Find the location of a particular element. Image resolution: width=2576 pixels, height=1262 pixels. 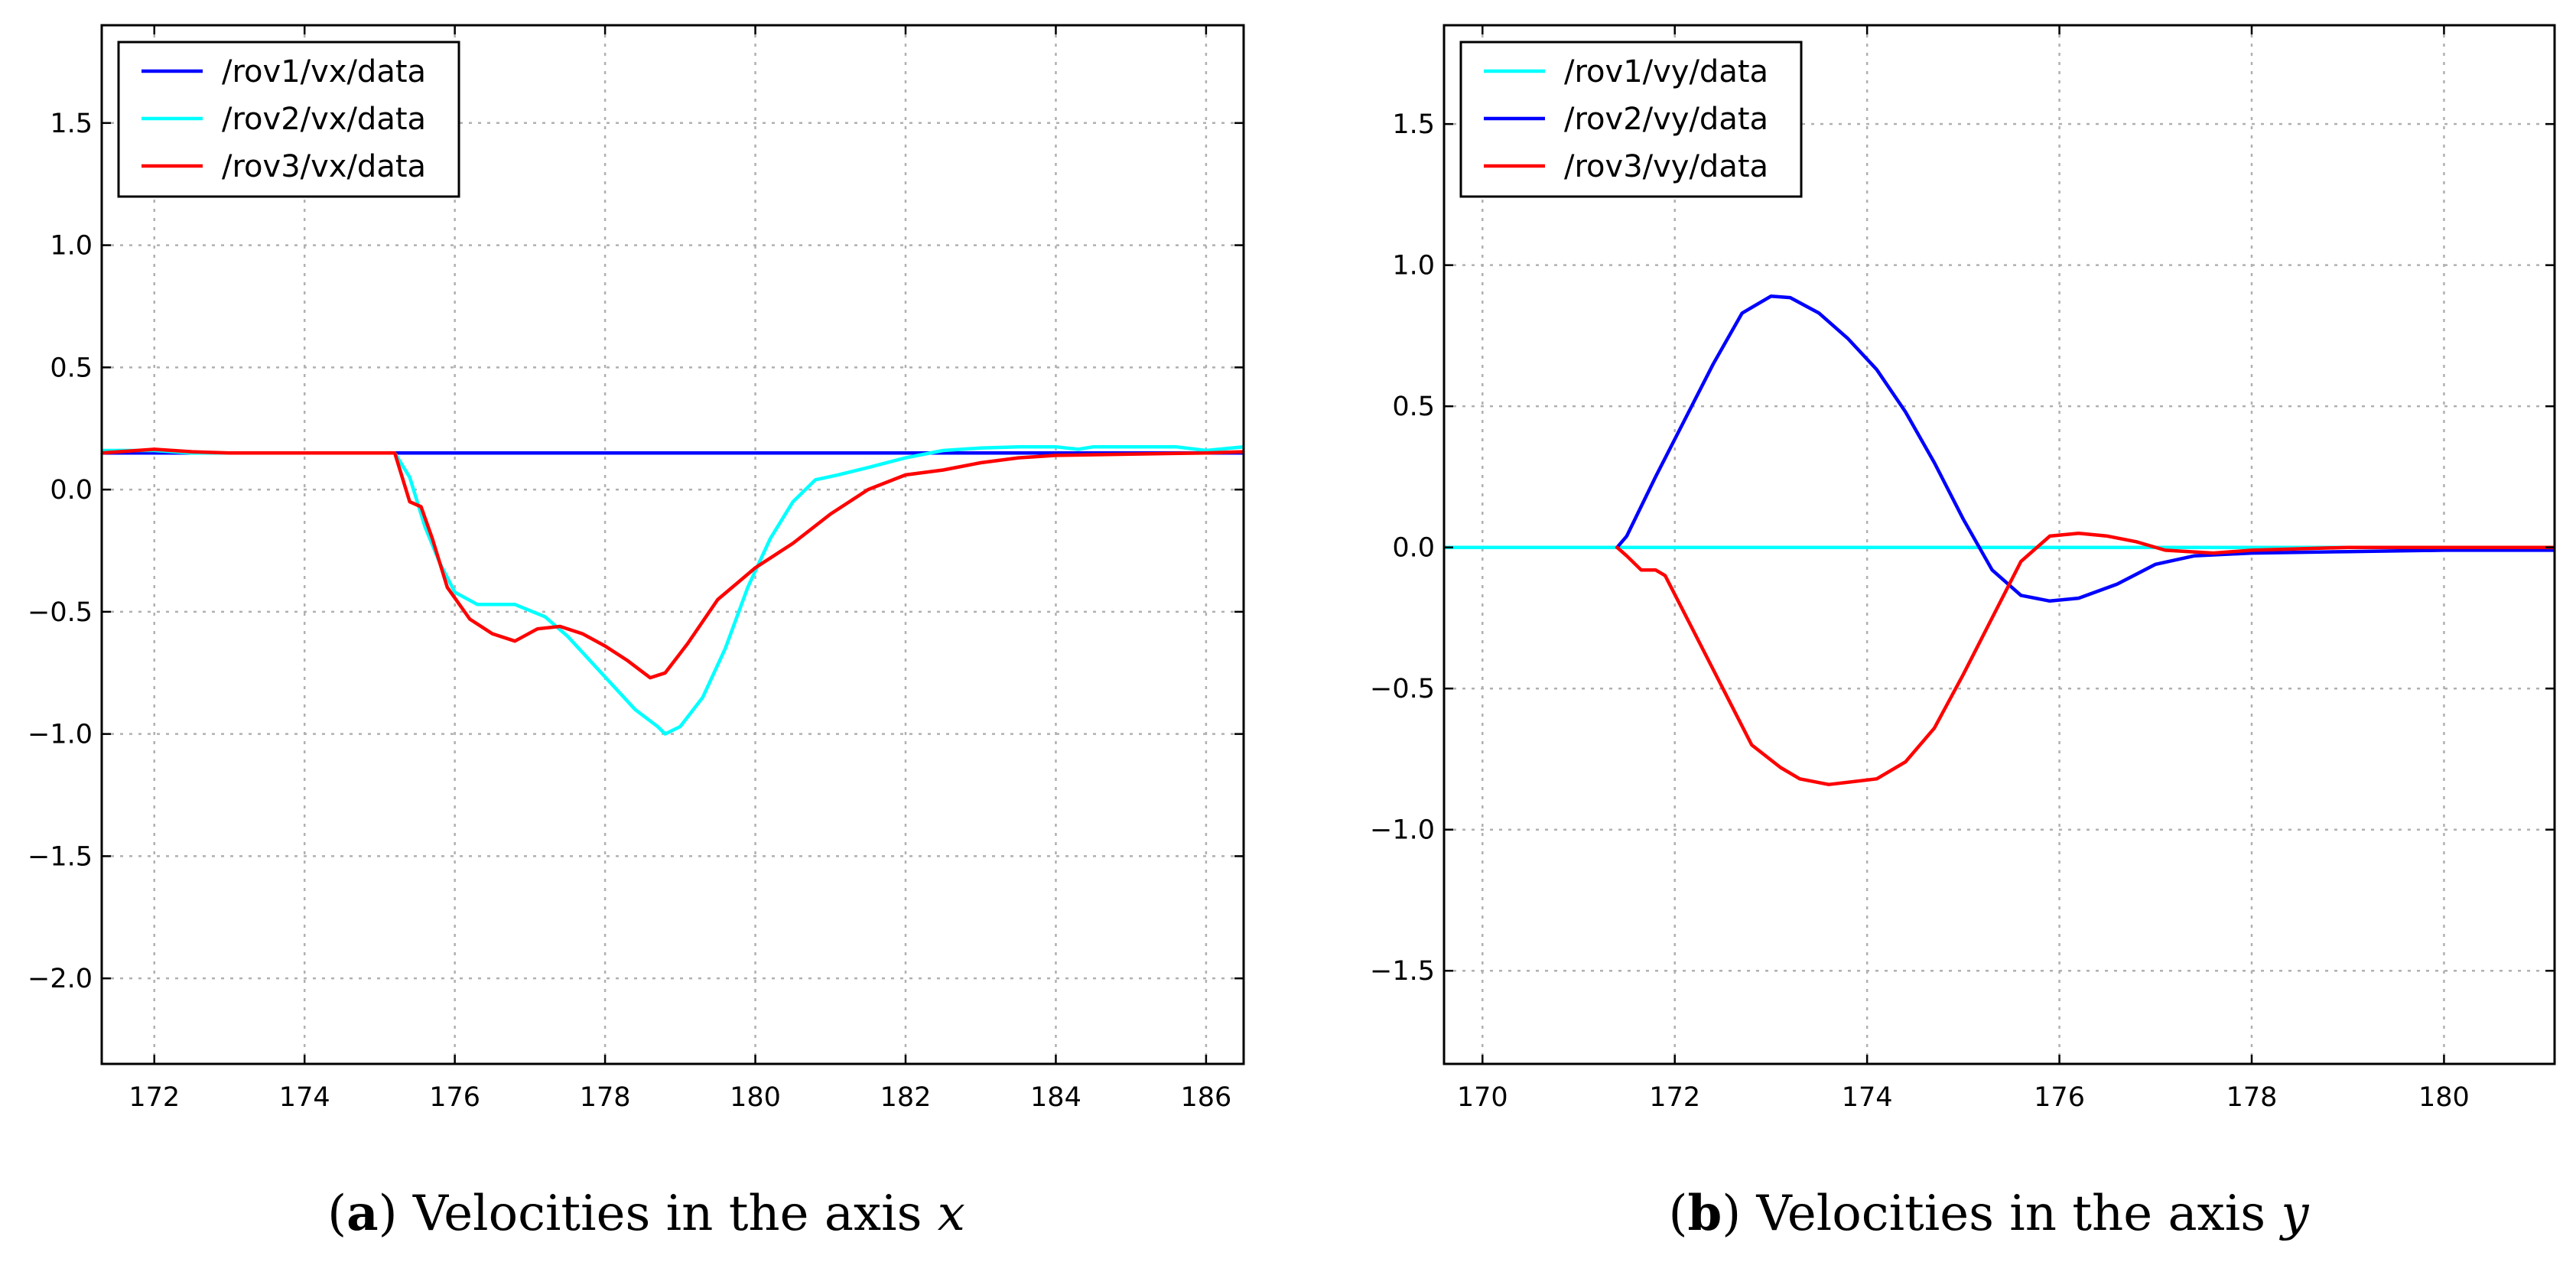

legend-b: /rov1/vy/data/rov2/vy/data/rov3/vy/data is located at coordinates (1631, 119).